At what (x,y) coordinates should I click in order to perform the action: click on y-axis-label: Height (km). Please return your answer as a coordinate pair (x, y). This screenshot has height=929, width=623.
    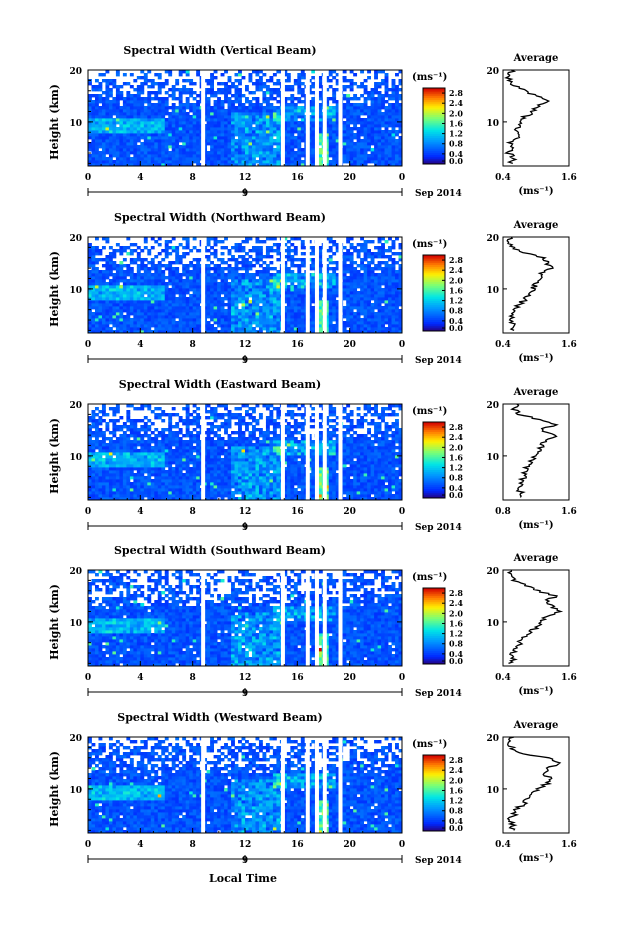
    Looking at the image, I should click on (54, 289).